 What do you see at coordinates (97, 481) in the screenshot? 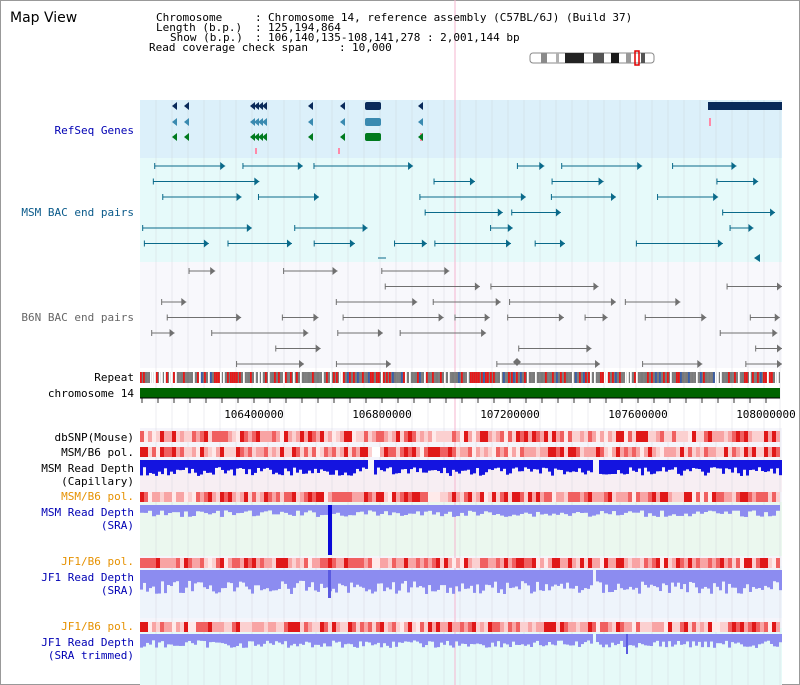
I see `track-label-capillary-suffix: (Capillary)` at bounding box center [97, 481].